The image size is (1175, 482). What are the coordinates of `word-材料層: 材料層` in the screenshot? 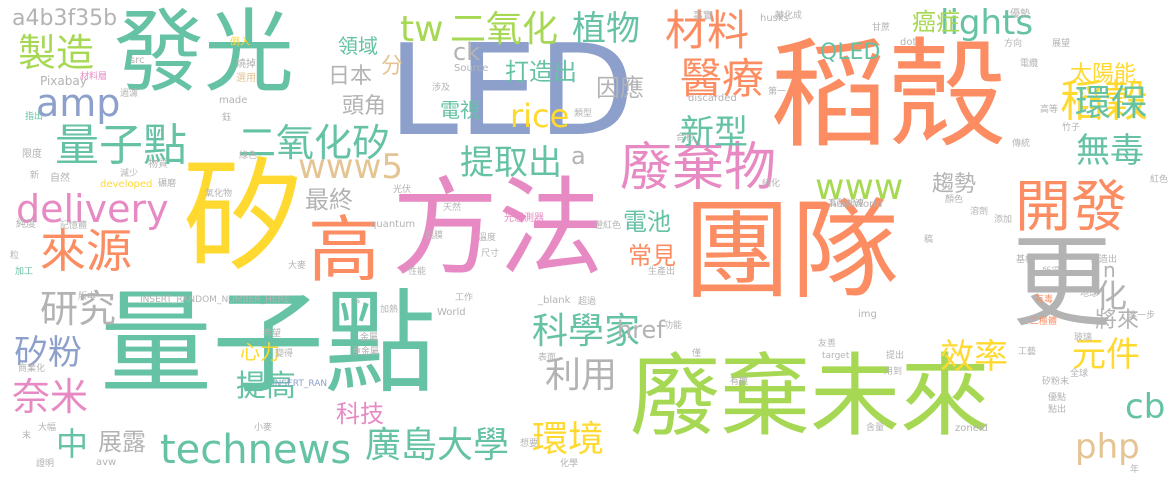 It's located at (94, 77).